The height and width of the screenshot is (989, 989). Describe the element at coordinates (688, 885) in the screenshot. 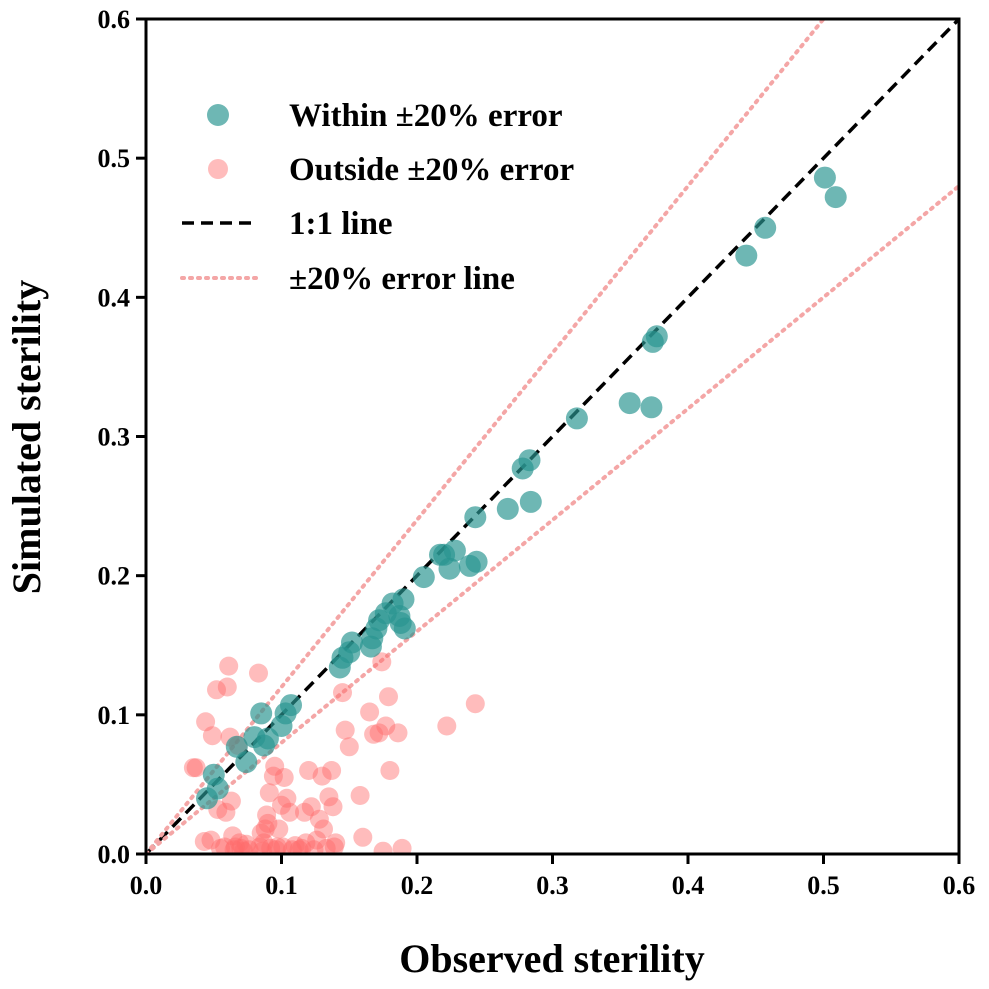

I see `x-tick-label-4: 0.4` at that location.